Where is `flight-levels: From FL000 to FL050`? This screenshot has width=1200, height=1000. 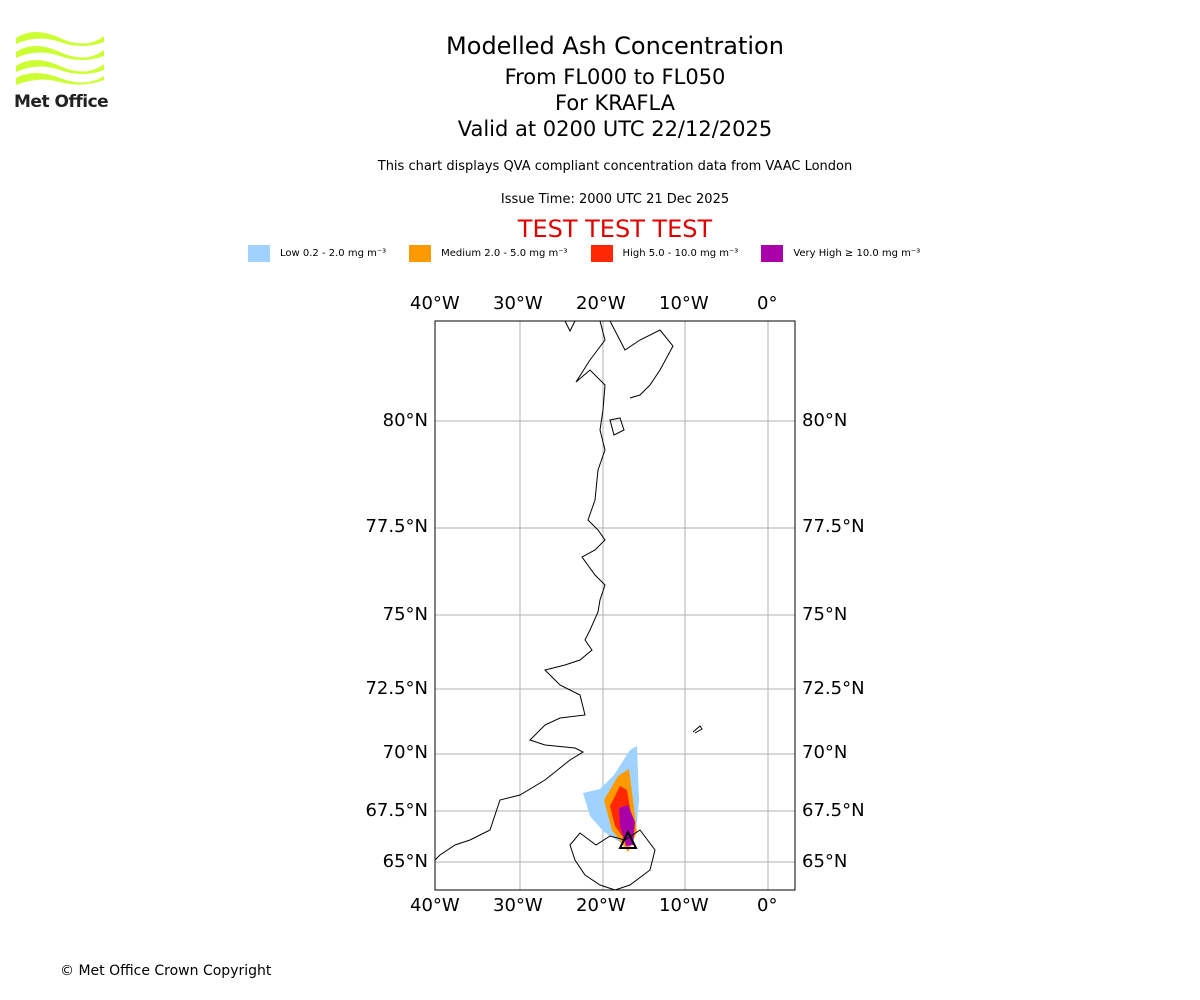
flight-levels: From FL000 to FL050 is located at coordinates (615, 77).